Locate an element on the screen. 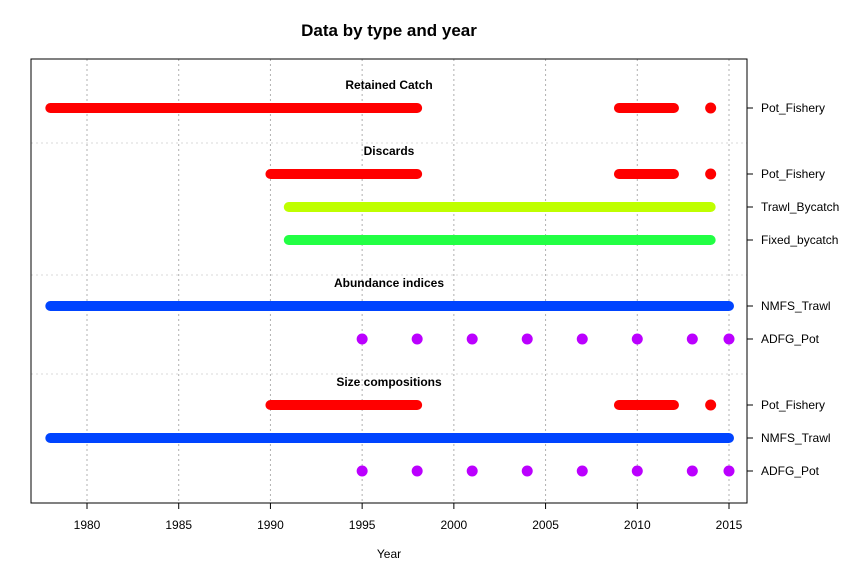  x-tick-label-2015: 2015 is located at coordinates (729, 525).